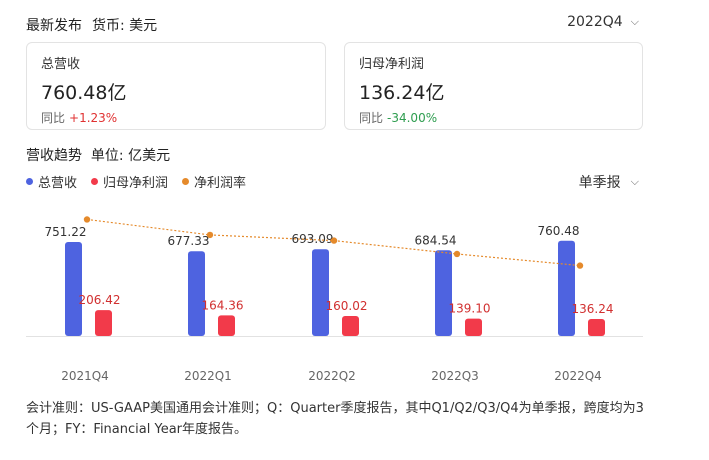 Image resolution: width=709 pixels, height=460 pixels. I want to click on x-tick-label: 2022Q3, so click(455, 376).